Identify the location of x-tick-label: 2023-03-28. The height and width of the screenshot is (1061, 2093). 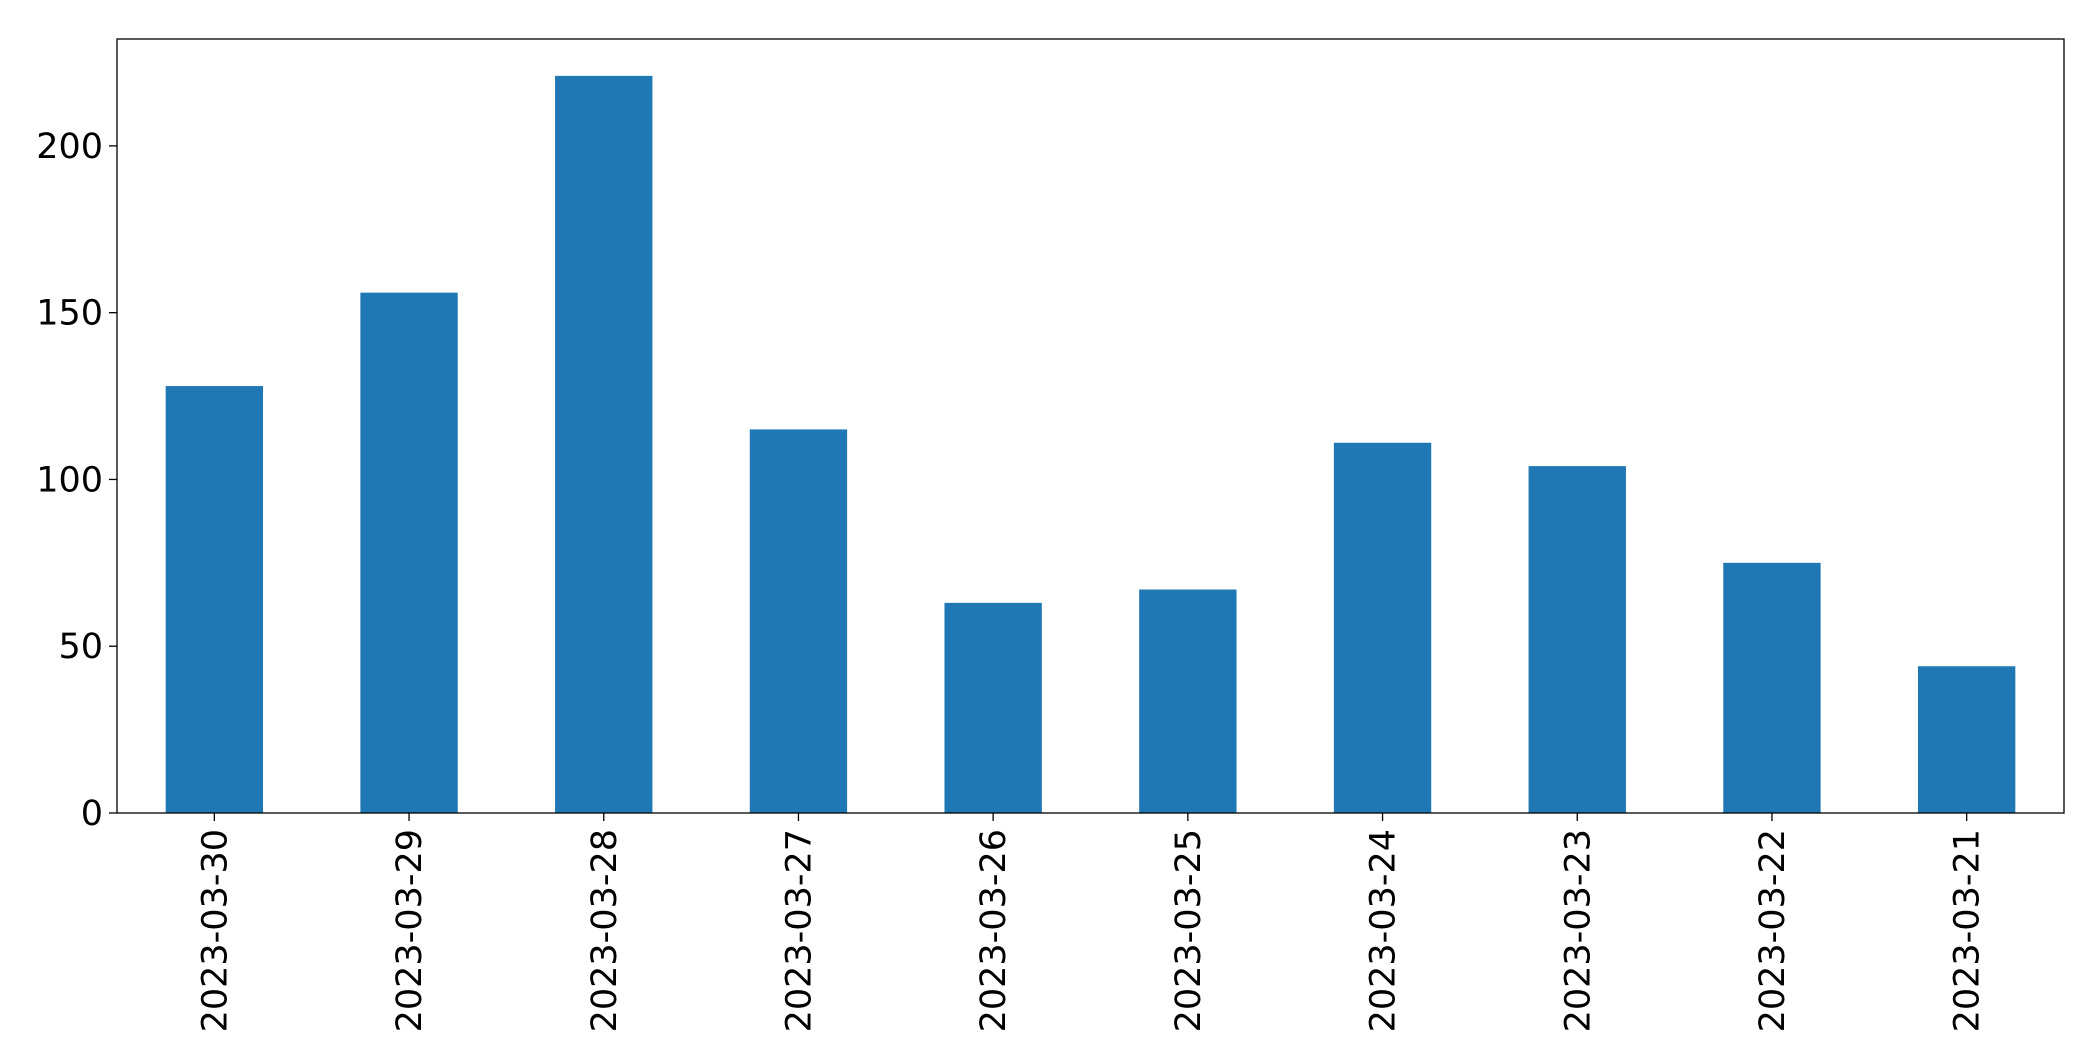
(605, 930).